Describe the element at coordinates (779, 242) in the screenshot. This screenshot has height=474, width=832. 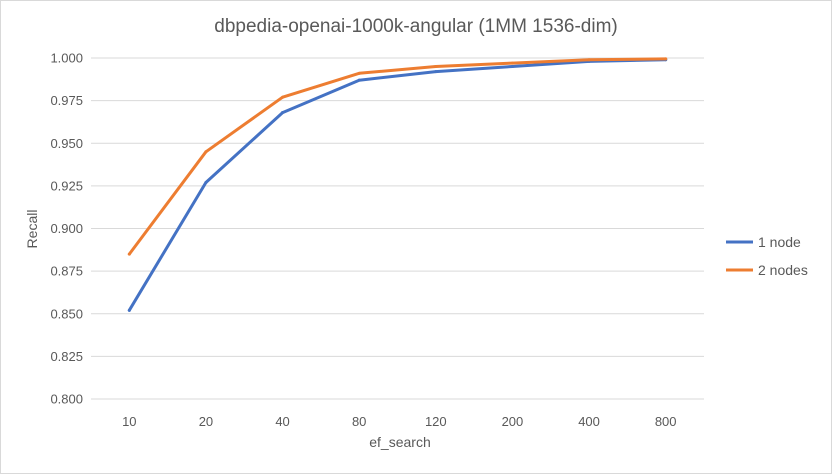
I see `legend-label: 1 node` at that location.